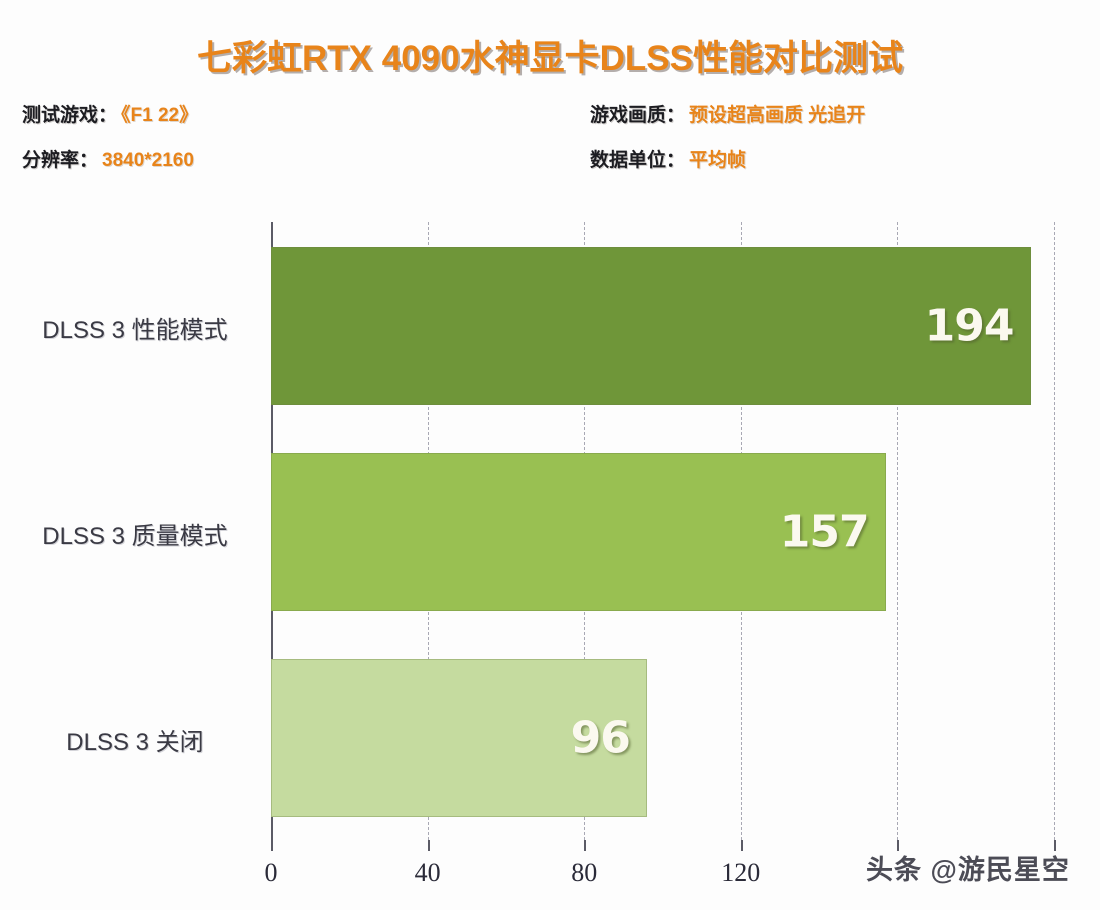  Describe the element at coordinates (550, 58) in the screenshot. I see `page-title: 七彩虹RTX 4090水神显卡DLSS性能对比测试` at that location.